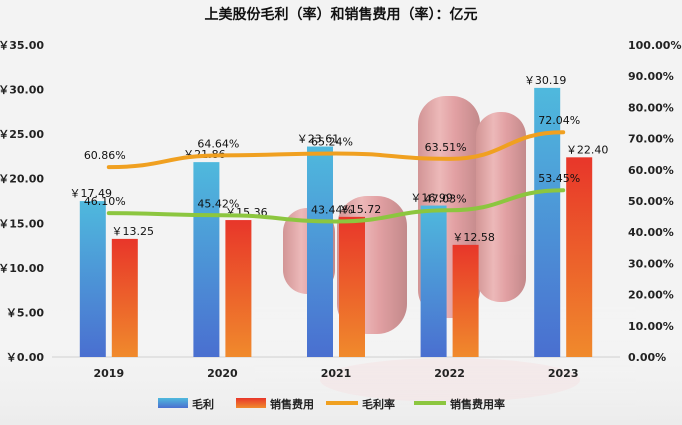 The width and height of the screenshot is (682, 425). I want to click on y-right-tick-label: 10.00%, so click(651, 326).